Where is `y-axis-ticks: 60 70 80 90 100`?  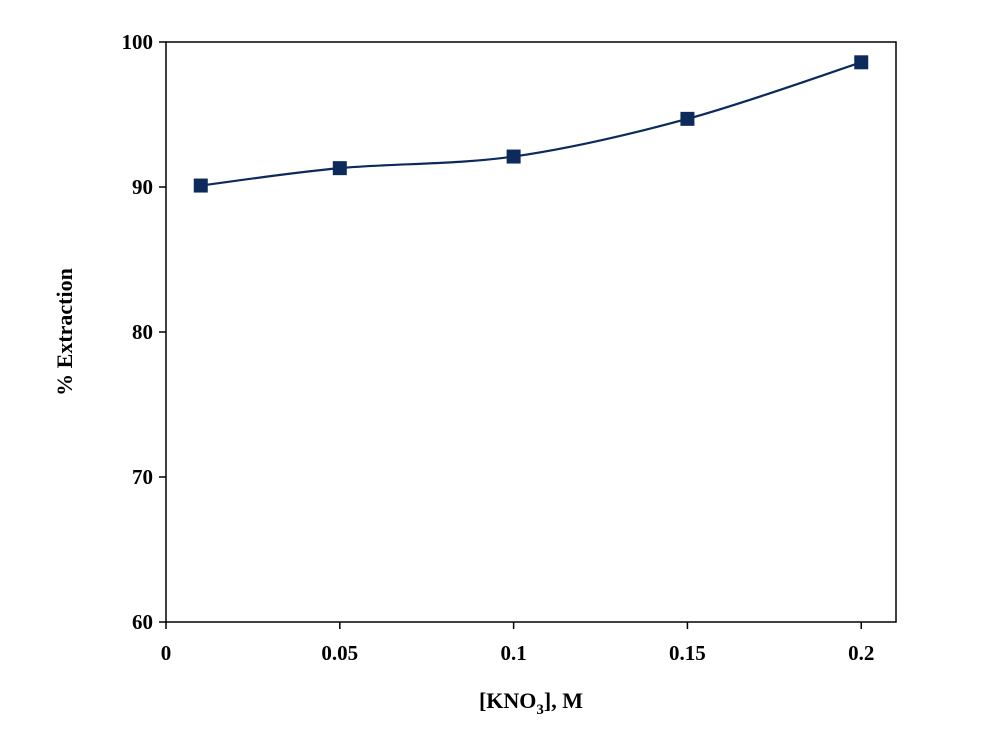
y-axis-ticks: 60 70 80 90 100 is located at coordinates (144, 332).